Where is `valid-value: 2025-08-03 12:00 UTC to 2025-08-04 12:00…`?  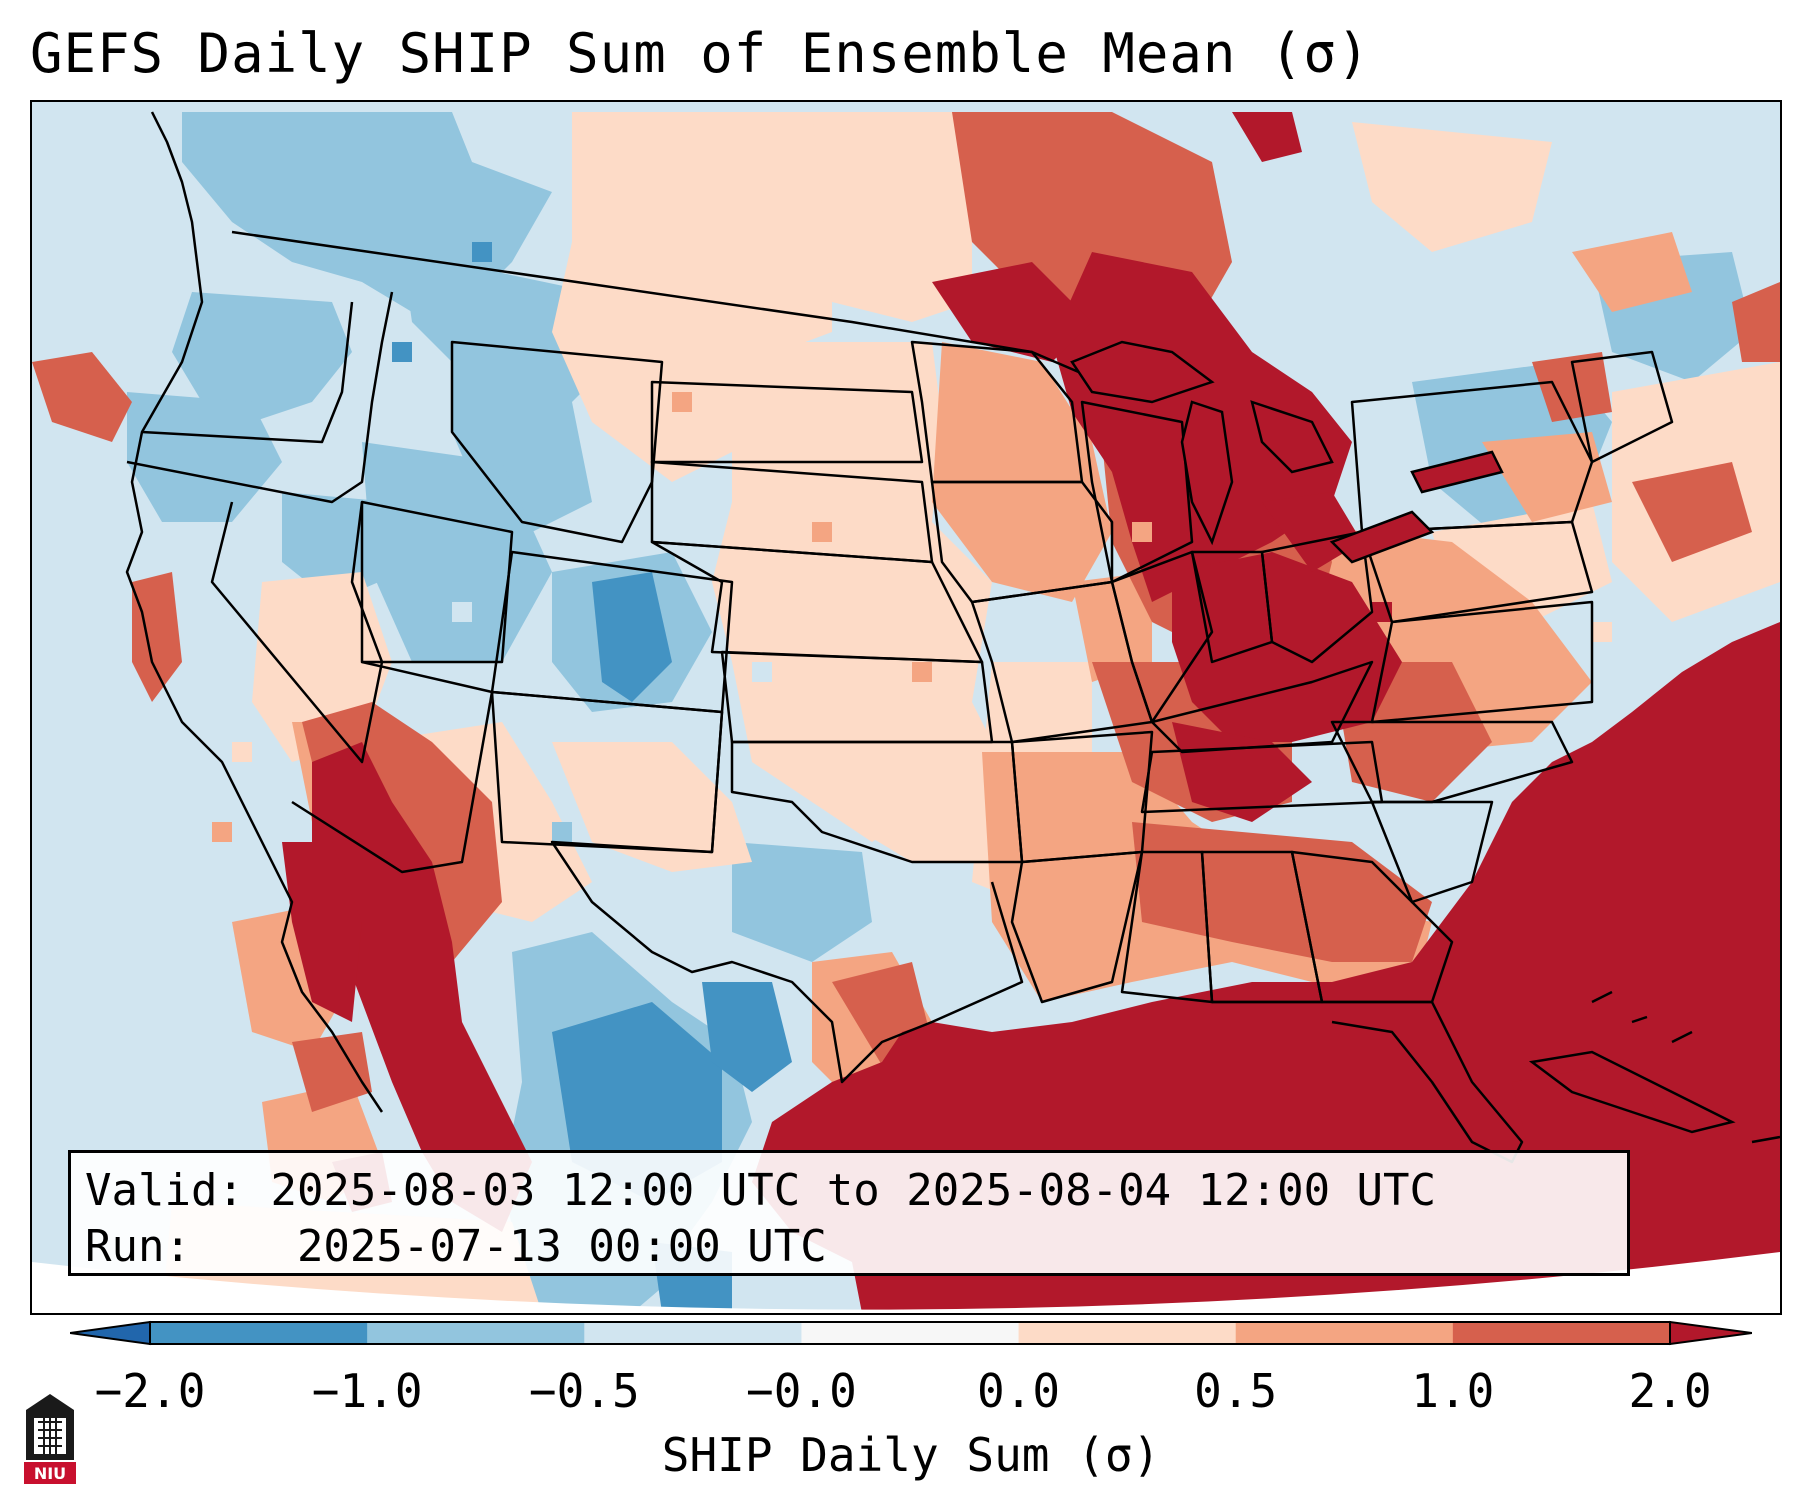 valid-value: 2025-08-03 12:00 UTC to 2025-08-04 12:00… is located at coordinates (853, 1190).